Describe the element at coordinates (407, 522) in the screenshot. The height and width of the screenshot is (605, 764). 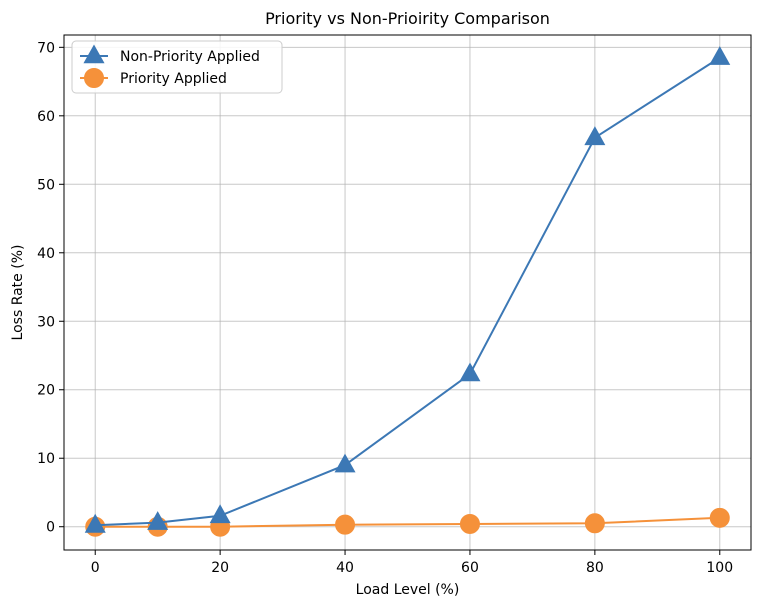
I see `series-priority-applied` at that location.